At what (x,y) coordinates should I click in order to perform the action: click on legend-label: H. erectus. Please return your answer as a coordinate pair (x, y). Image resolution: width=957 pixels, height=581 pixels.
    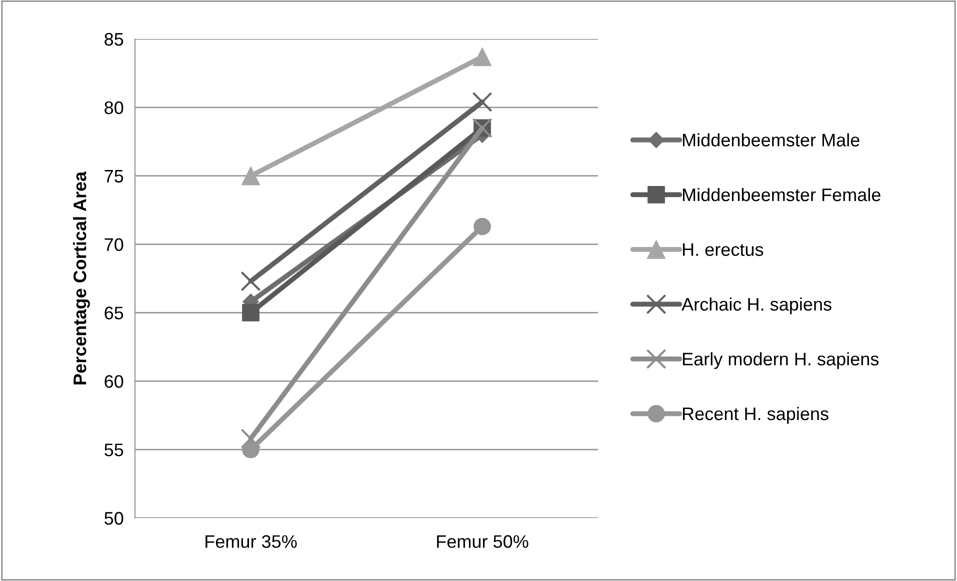
    Looking at the image, I should click on (723, 249).